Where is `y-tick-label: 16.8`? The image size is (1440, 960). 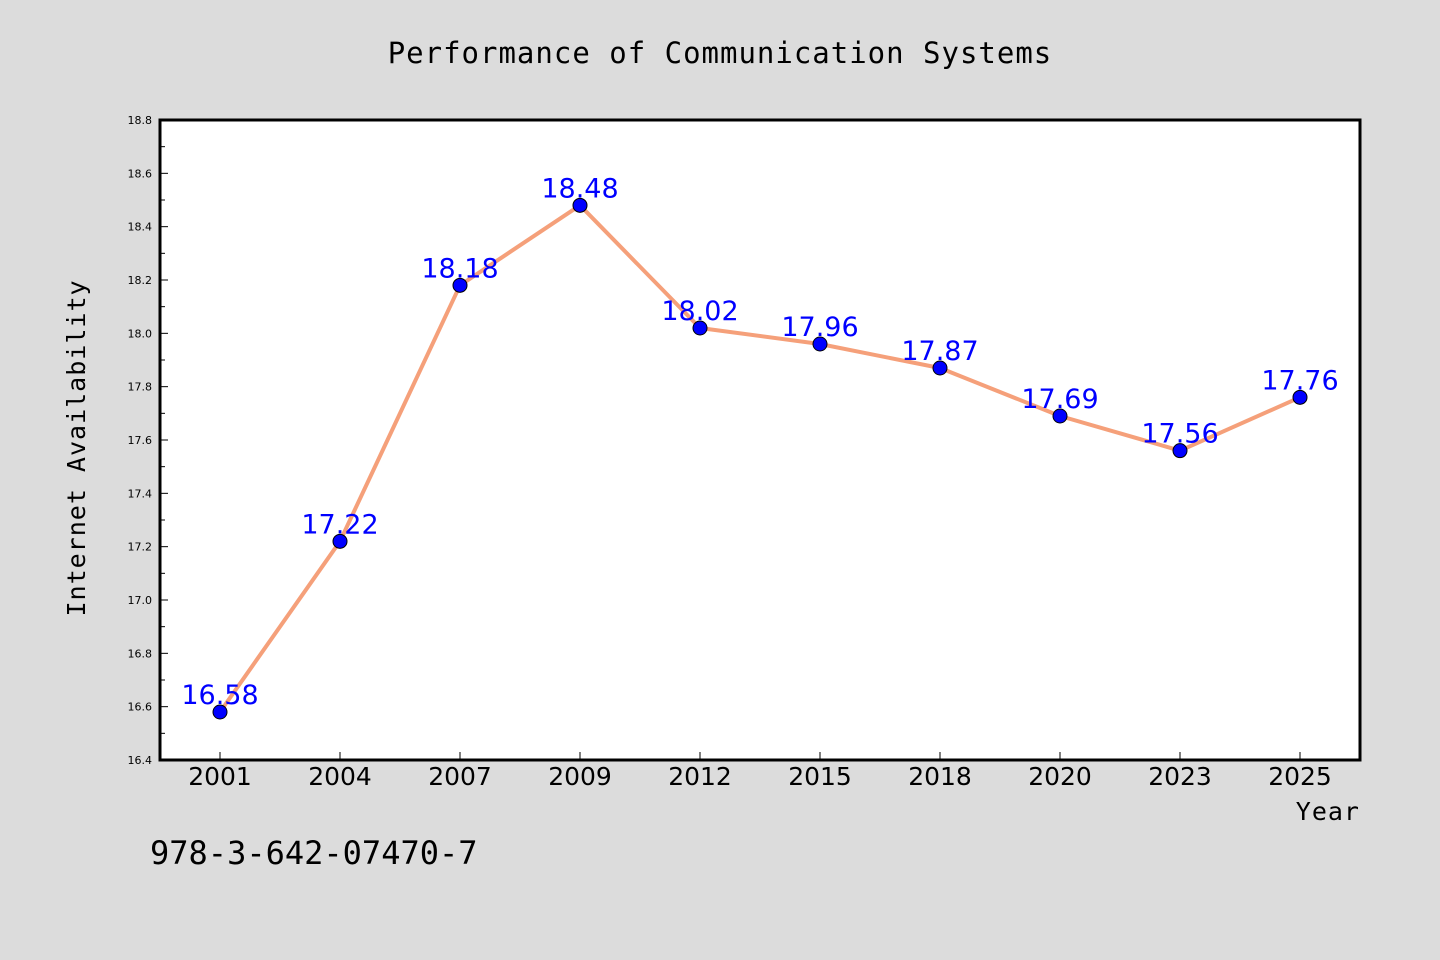
y-tick-label: 16.8 is located at coordinates (140, 653).